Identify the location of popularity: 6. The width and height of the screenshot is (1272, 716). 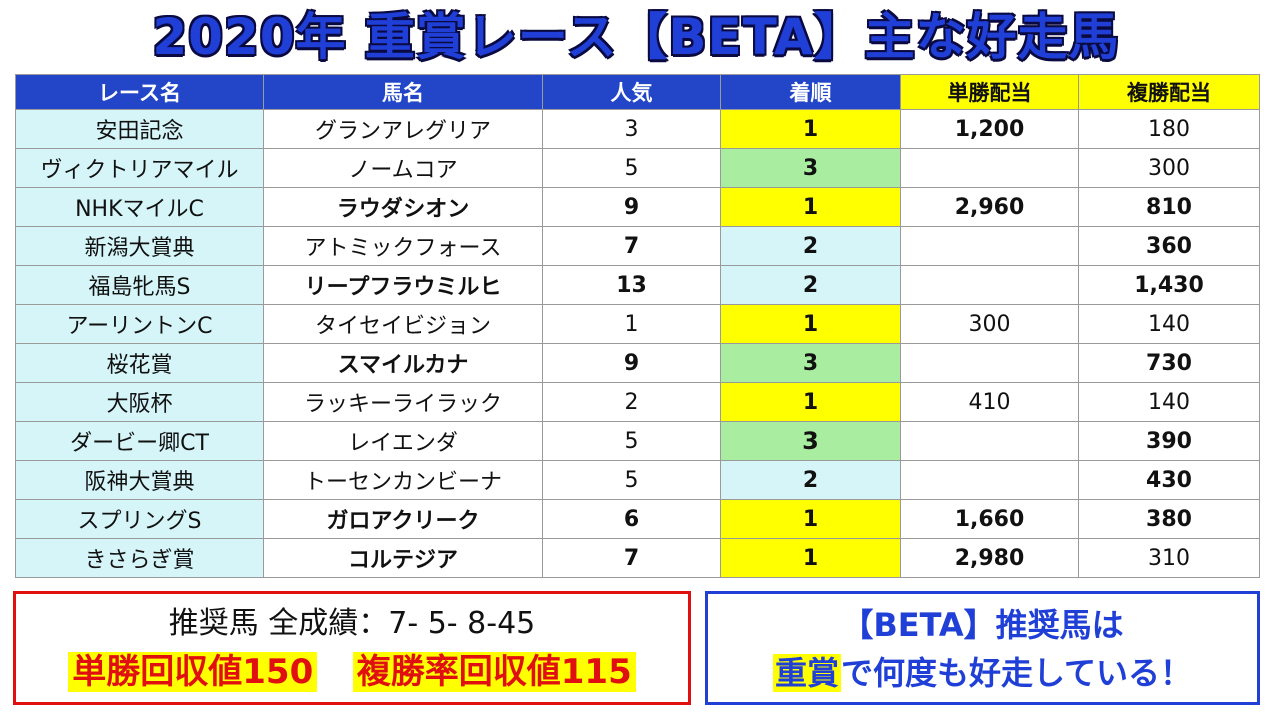
(631, 519).